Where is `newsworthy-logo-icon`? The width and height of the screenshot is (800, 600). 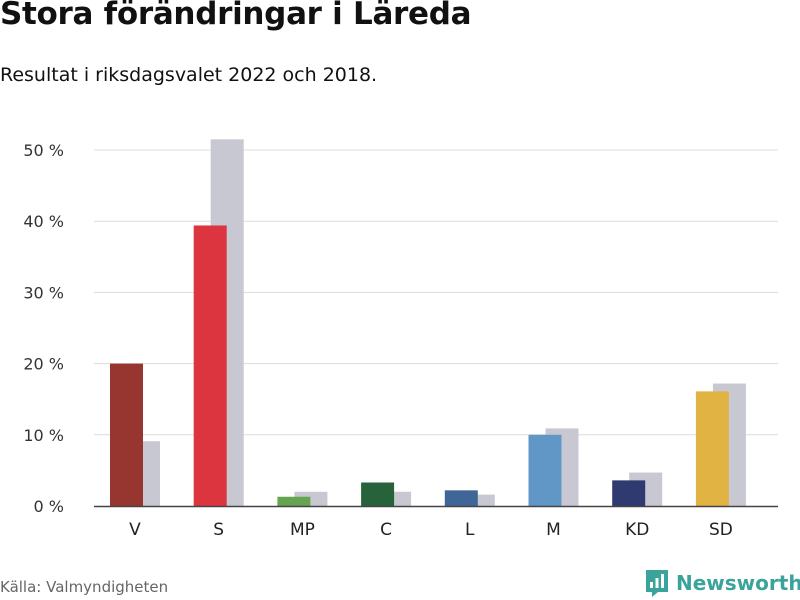 newsworthy-logo-icon is located at coordinates (657, 583).